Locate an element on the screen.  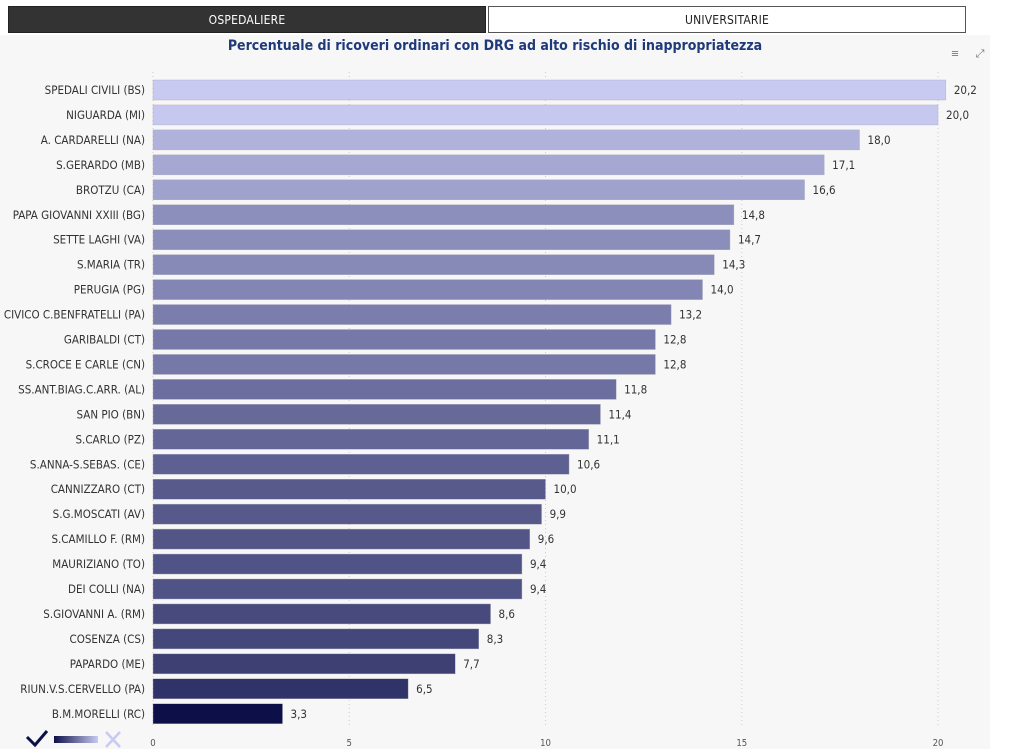
data-label: 8,3 is located at coordinates (495, 639).